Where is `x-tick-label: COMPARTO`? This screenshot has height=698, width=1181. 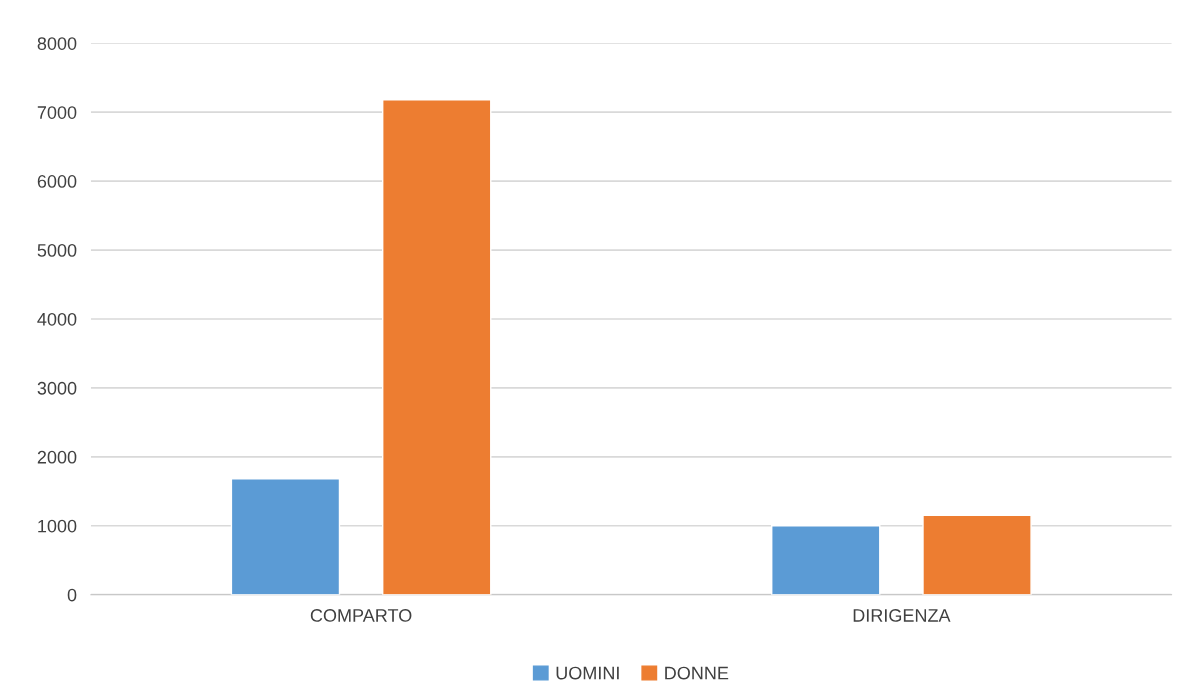
x-tick-label: COMPARTO is located at coordinates (361, 615).